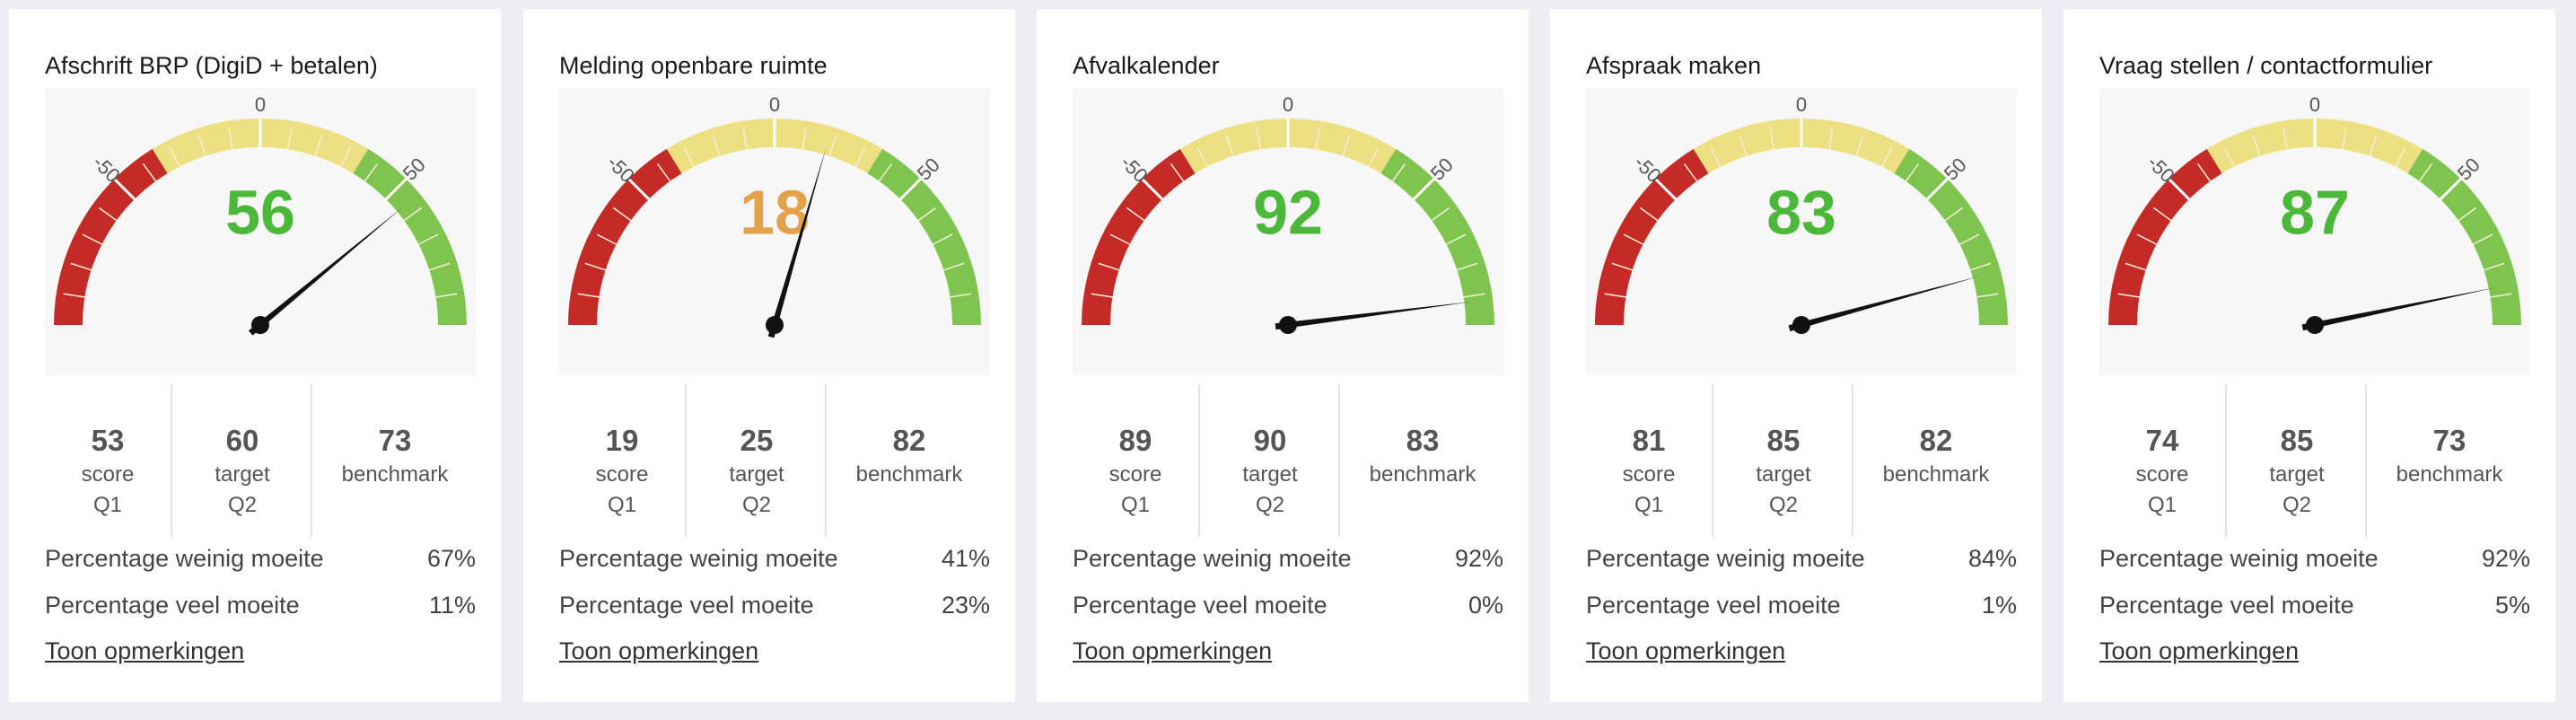 Image resolution: width=2576 pixels, height=720 pixels. What do you see at coordinates (451, 558) in the screenshot?
I see `stat-value: 67%` at bounding box center [451, 558].